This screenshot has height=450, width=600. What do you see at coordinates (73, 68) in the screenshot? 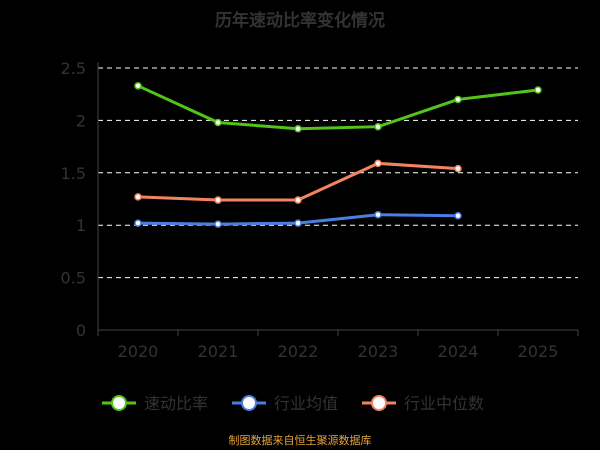
I see `y-tick-label: 2.5` at bounding box center [73, 68].